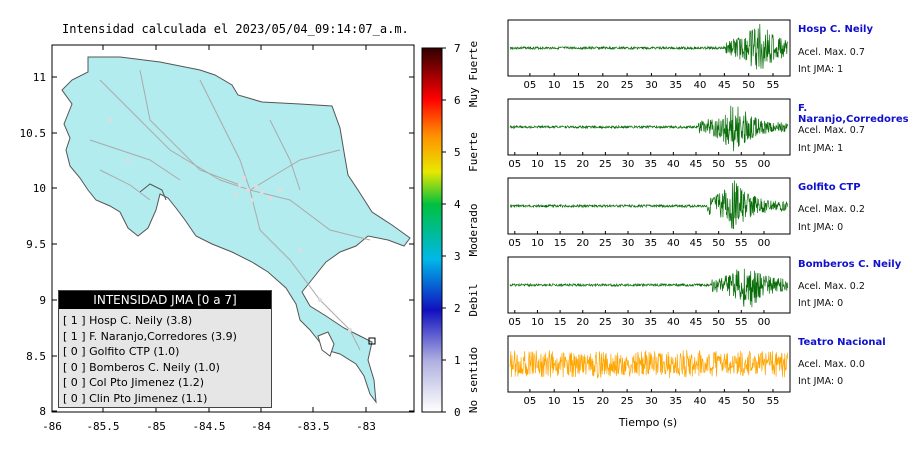  I want to click on station-marker-hosp-c-neily, so click(372, 341).